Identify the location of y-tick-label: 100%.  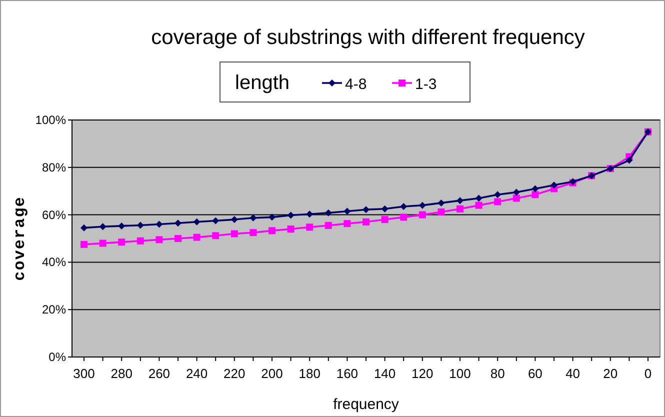
(50, 120).